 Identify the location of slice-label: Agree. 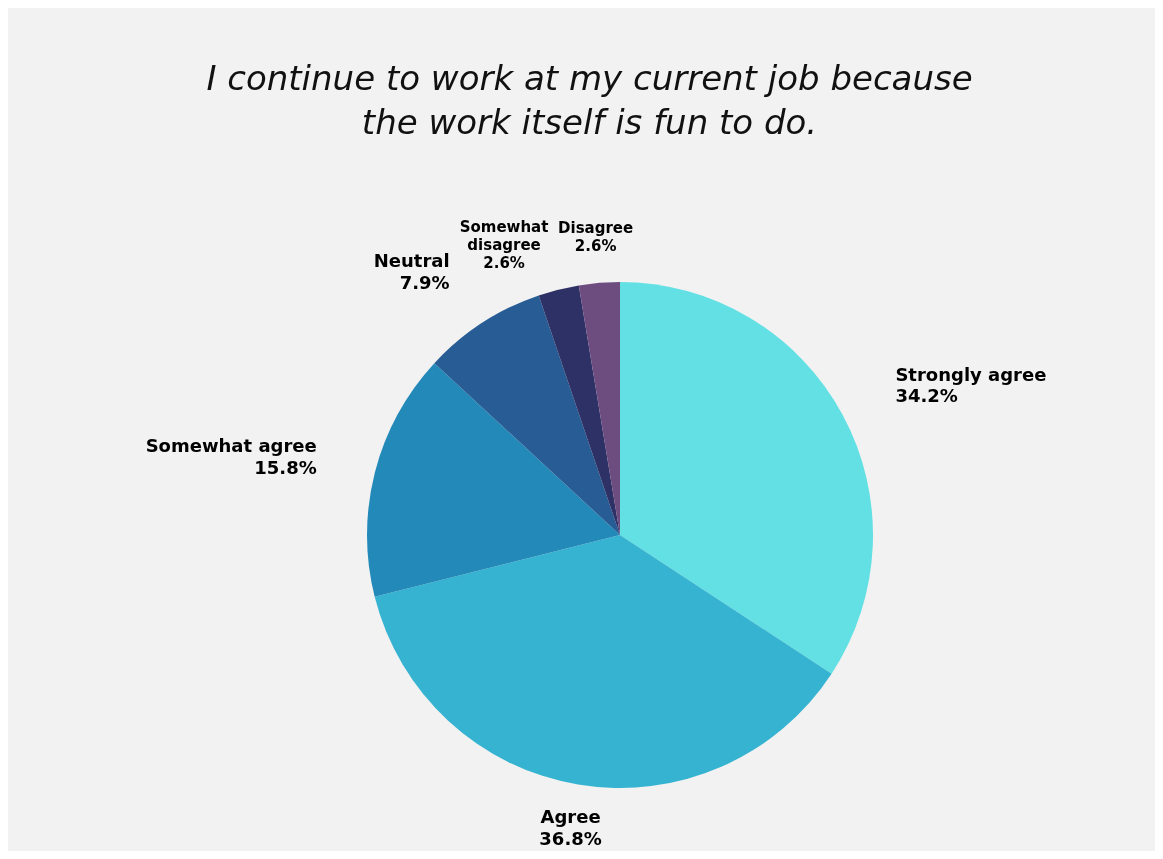
(570, 817).